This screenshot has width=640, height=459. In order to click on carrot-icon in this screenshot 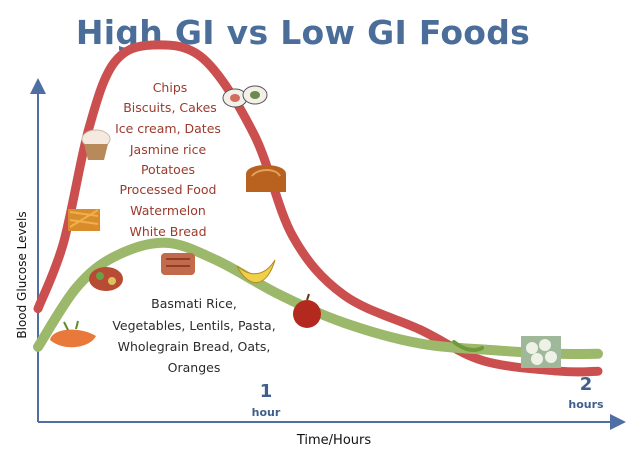, I will do `click(73, 334)`.